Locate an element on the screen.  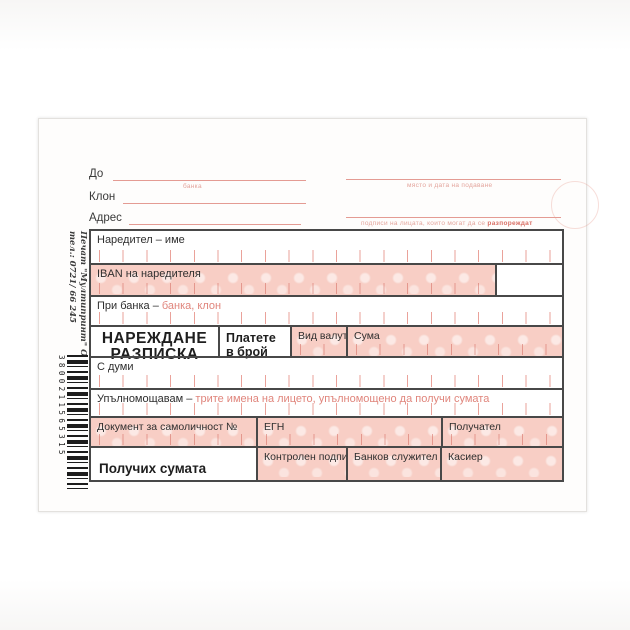
to-line is located at coordinates (209, 180).